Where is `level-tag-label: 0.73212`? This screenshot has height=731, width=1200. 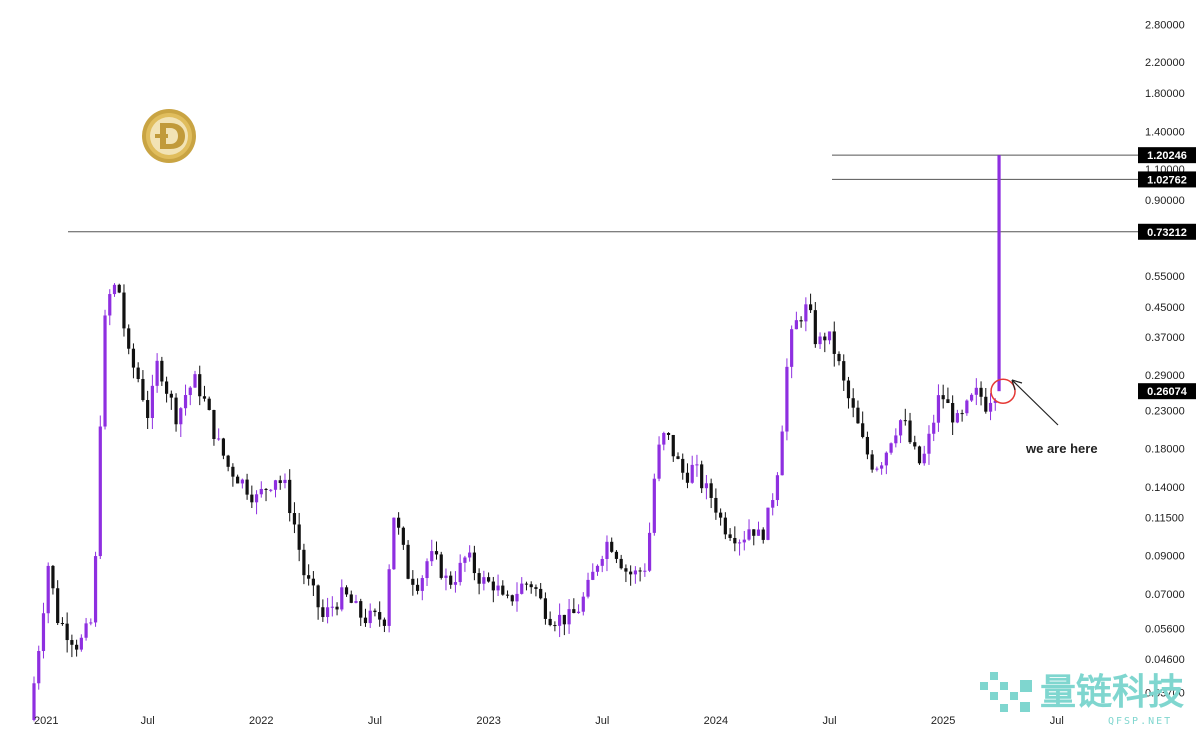
level-tag-label: 0.73212 is located at coordinates (1167, 233).